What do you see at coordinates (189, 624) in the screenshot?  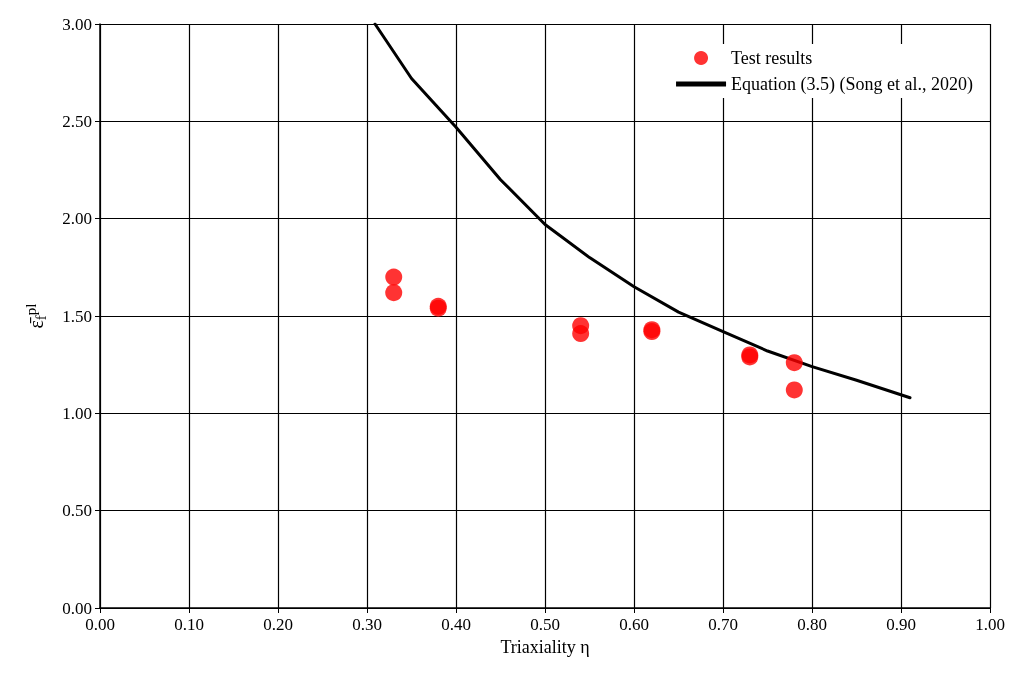 I see `x-tick-label: 0.10` at bounding box center [189, 624].